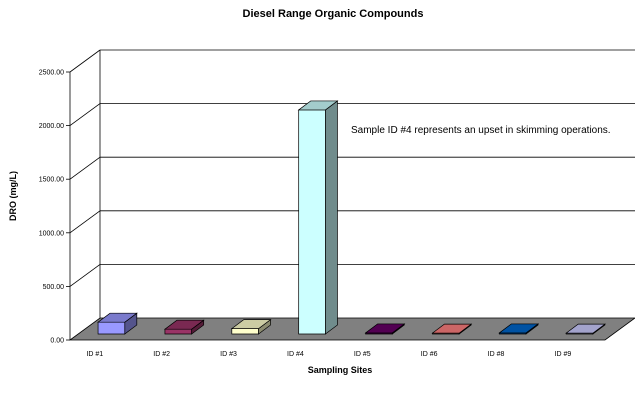  Describe the element at coordinates (362, 354) in the screenshot. I see `x-tick-label: ID #5` at that location.